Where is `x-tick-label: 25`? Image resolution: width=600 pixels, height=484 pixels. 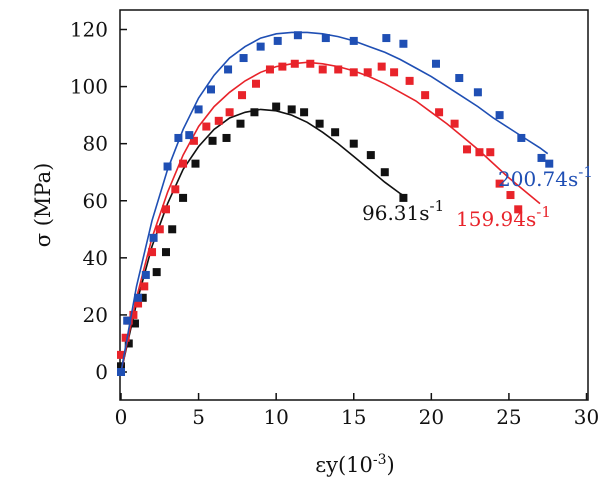
x-tick-label: 25 is located at coordinates (508, 417).